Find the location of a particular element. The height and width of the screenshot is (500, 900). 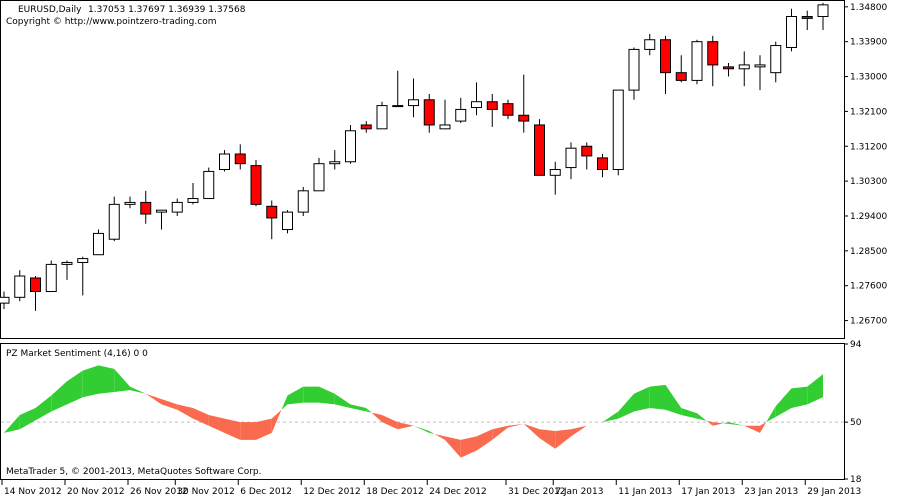

price-tick-label: 1.30300 is located at coordinates (868, 182).